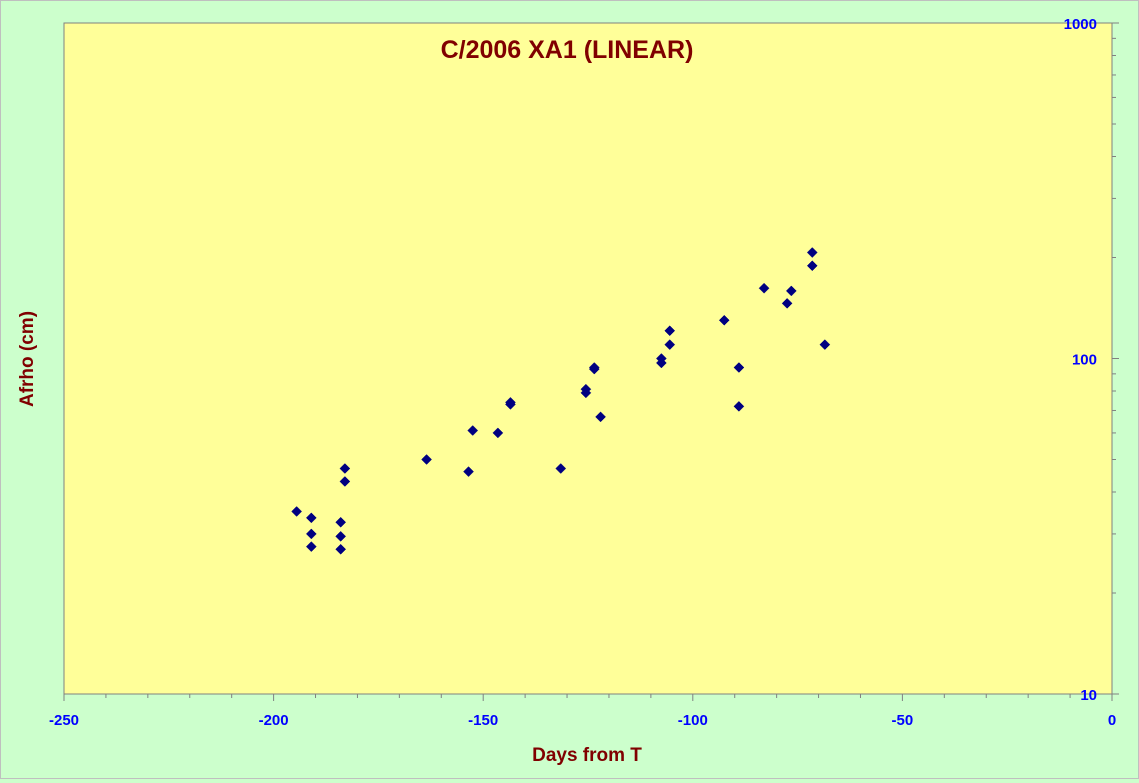 The image size is (1139, 783). I want to click on y-tick-label: 10, so click(1088, 695).